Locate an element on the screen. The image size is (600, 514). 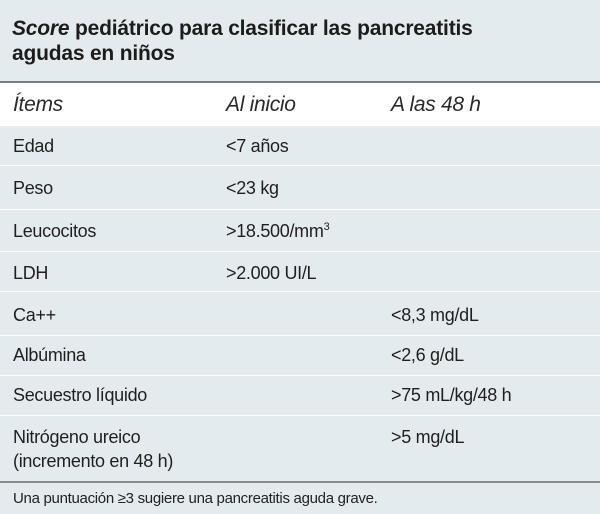
row-48h: <8,3 mg/dL is located at coordinates (435, 315).